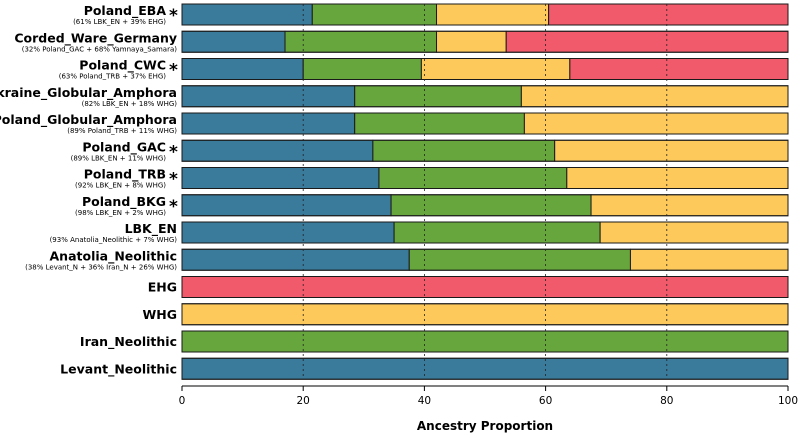  I want to click on star-marker-7: *, so click(173, 207).